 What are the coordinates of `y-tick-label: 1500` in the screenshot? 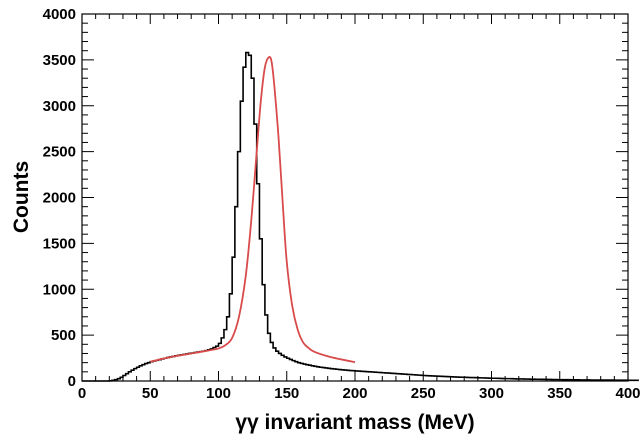 It's located at (59, 243).